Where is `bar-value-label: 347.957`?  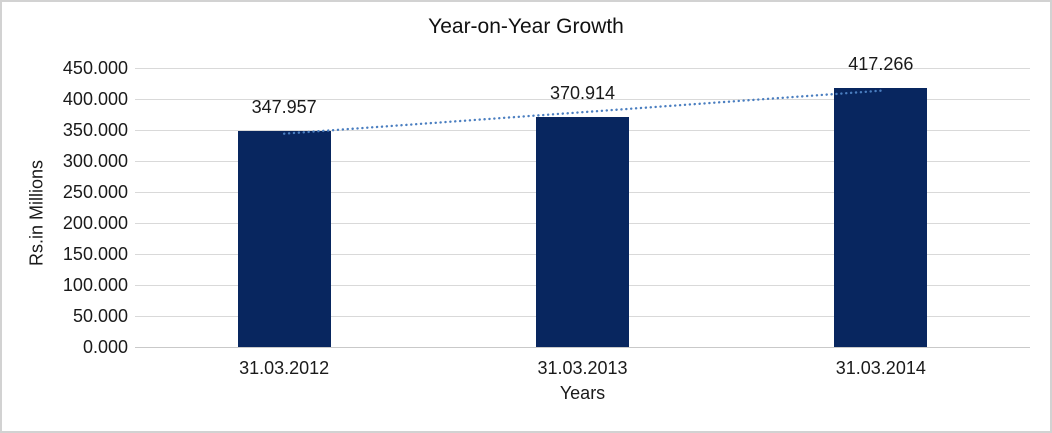 bar-value-label: 347.957 is located at coordinates (284, 107).